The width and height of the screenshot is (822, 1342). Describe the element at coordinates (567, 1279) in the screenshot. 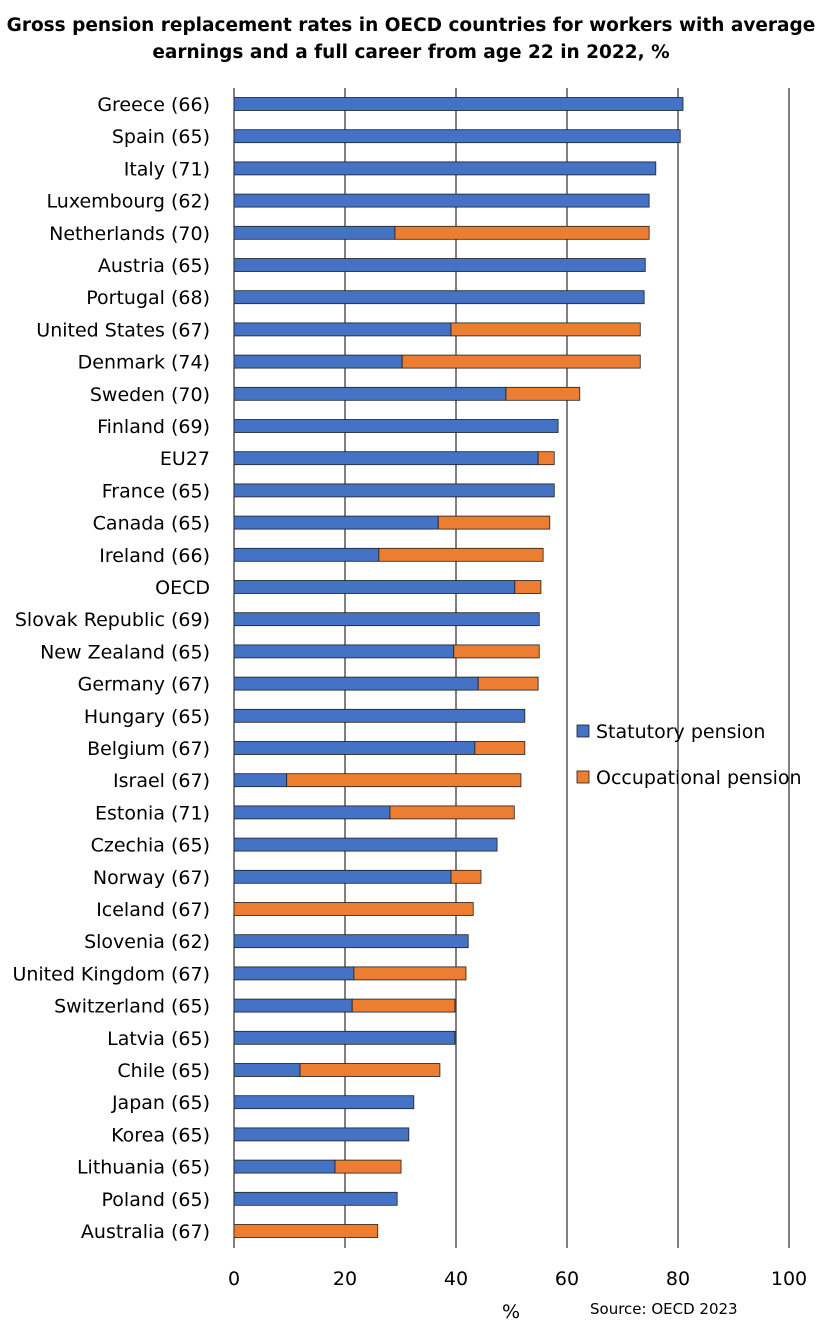

I see `x-tick-label: 60` at that location.